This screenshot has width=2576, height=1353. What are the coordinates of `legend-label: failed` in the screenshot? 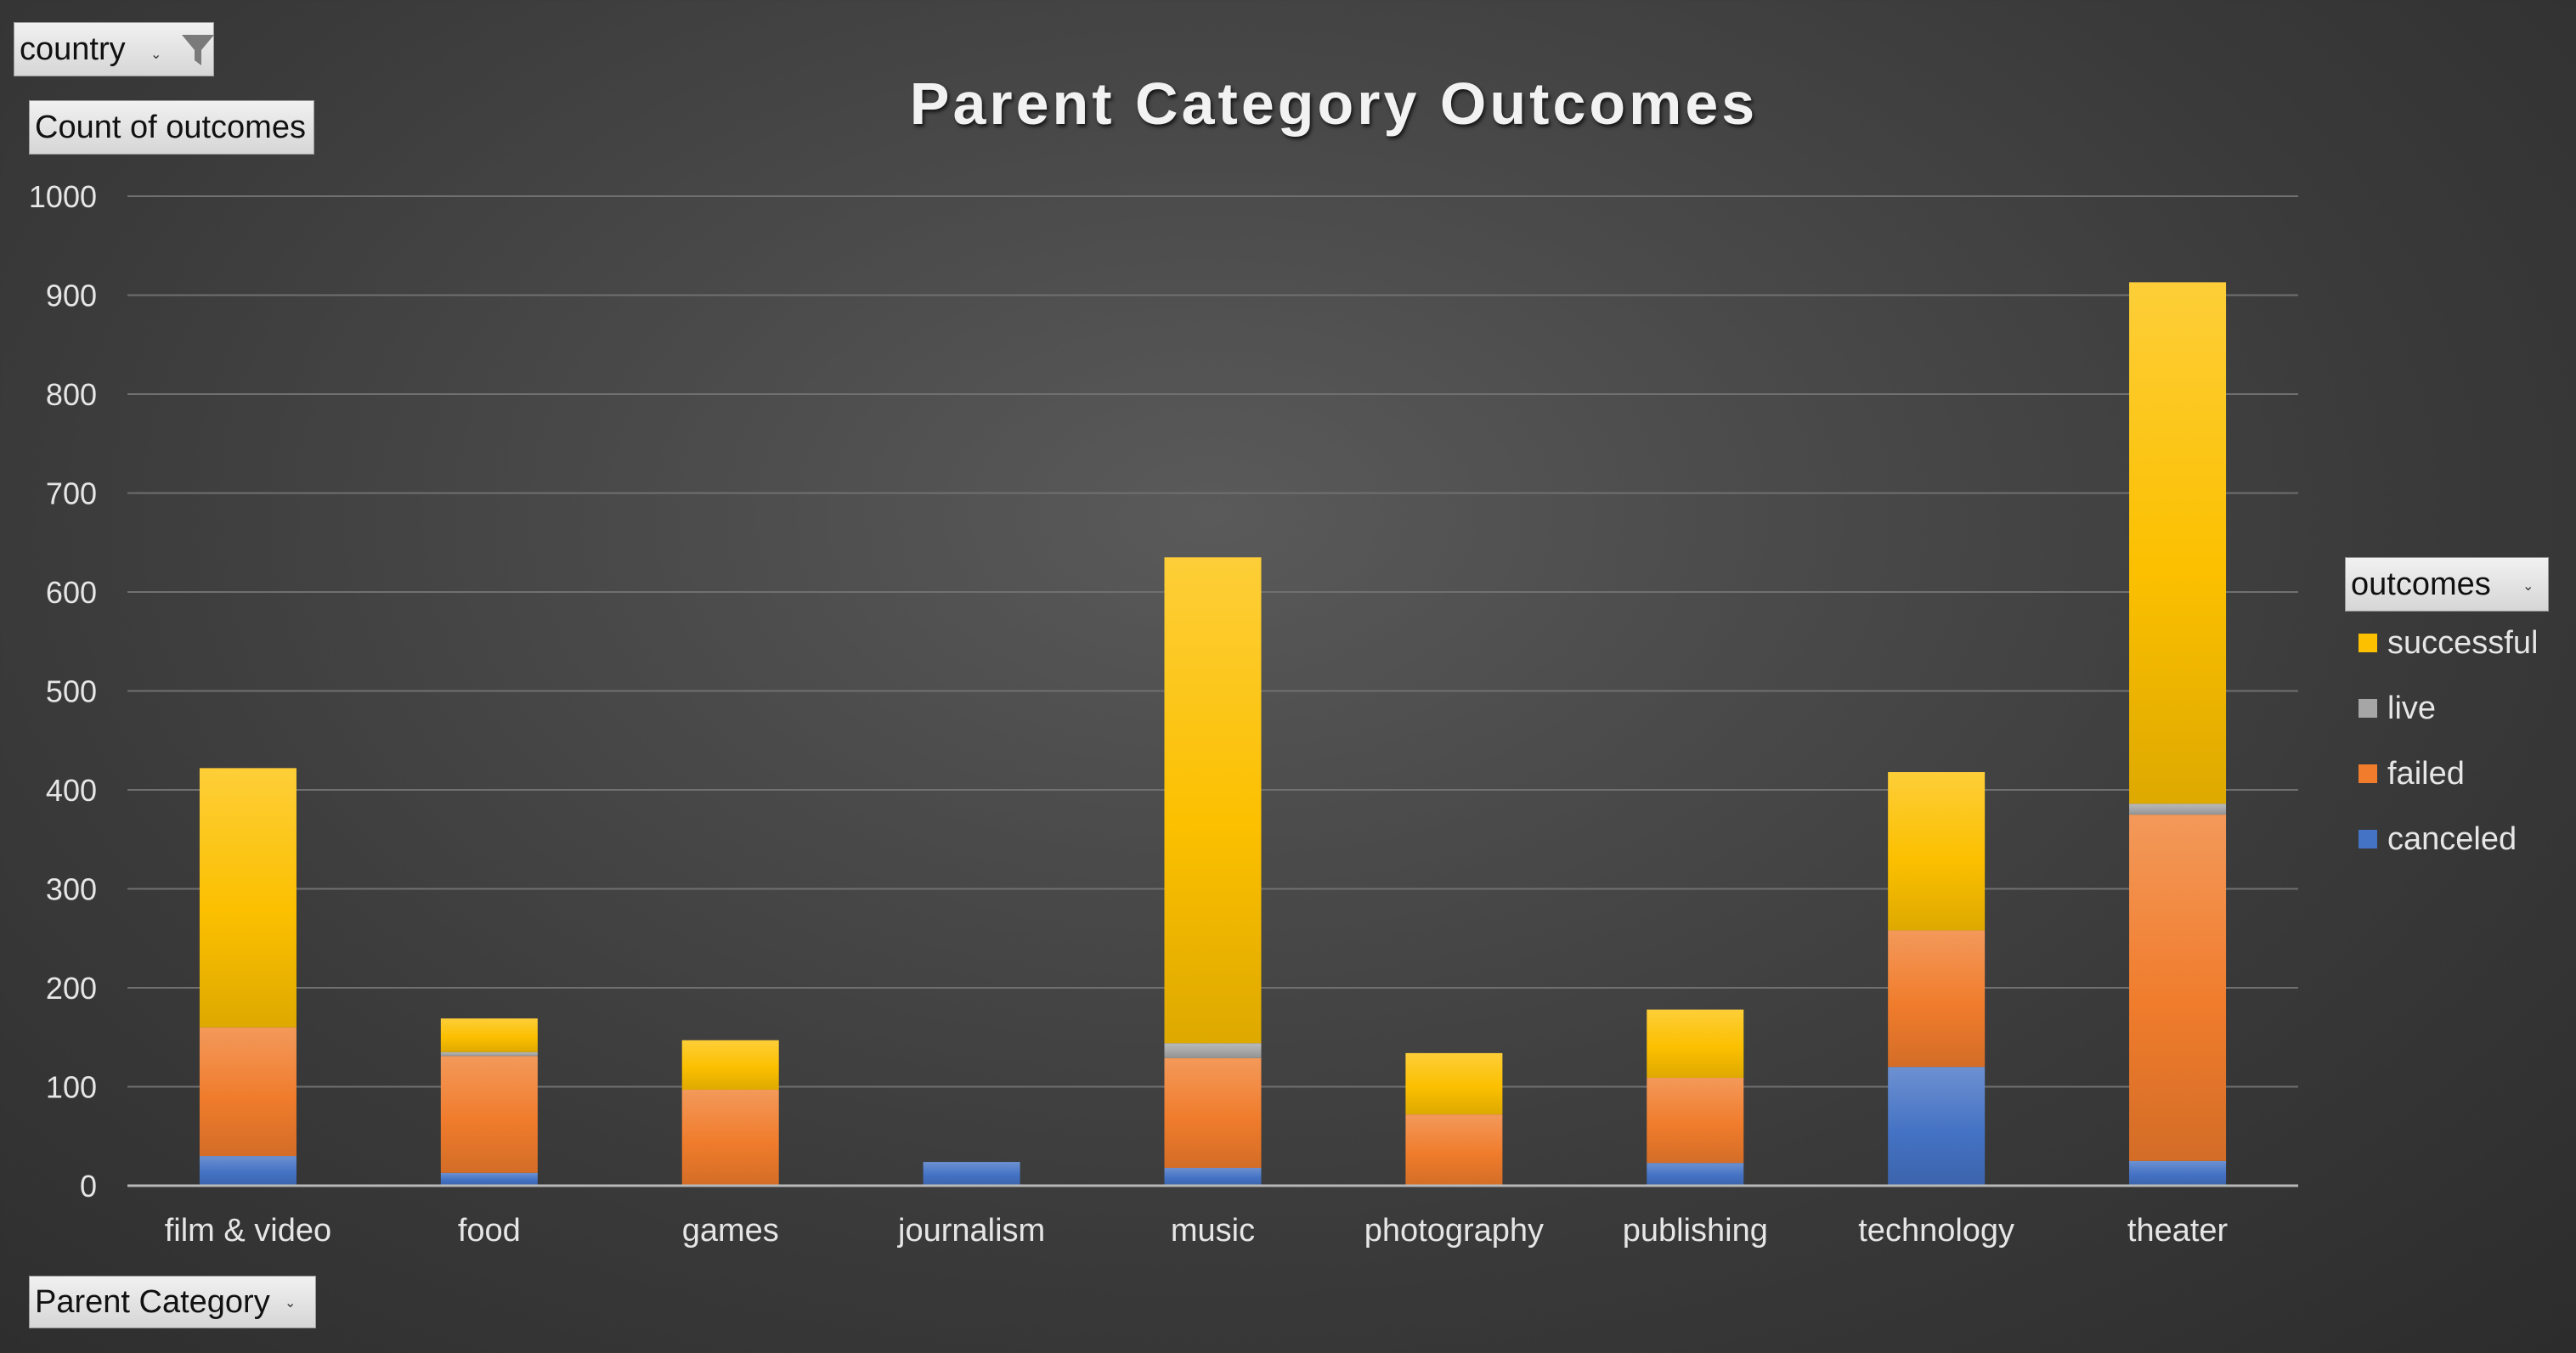 It's located at (2426, 773).